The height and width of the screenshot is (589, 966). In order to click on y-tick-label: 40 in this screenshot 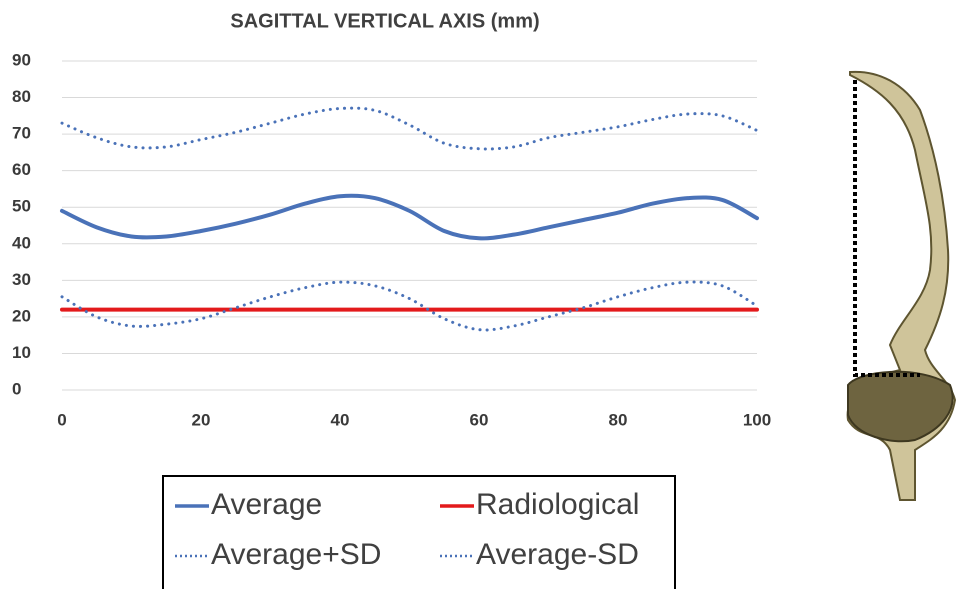, I will do `click(21, 242)`.